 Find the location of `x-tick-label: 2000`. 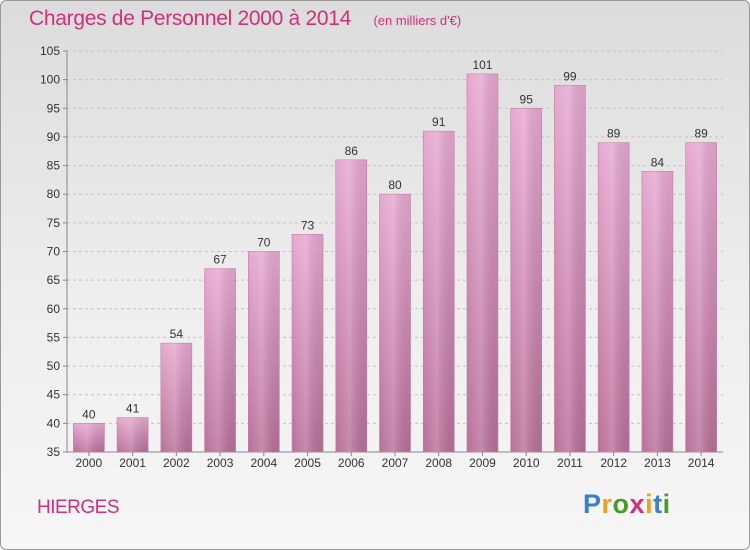

x-tick-label: 2000 is located at coordinates (89, 463).